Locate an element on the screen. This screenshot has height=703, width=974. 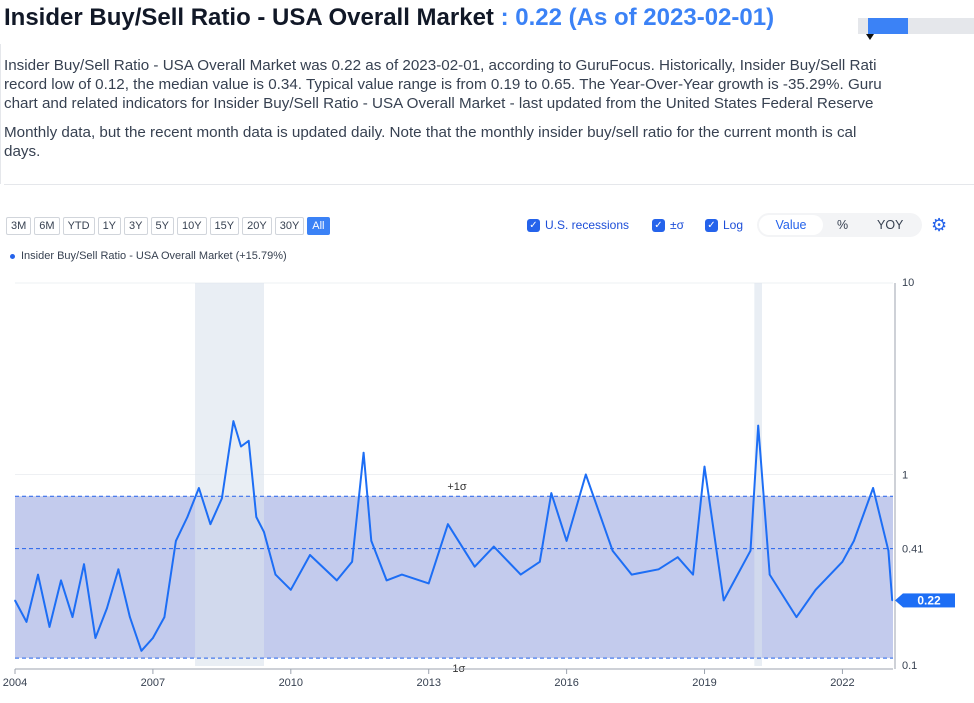
left-border is located at coordinates (0, 114).